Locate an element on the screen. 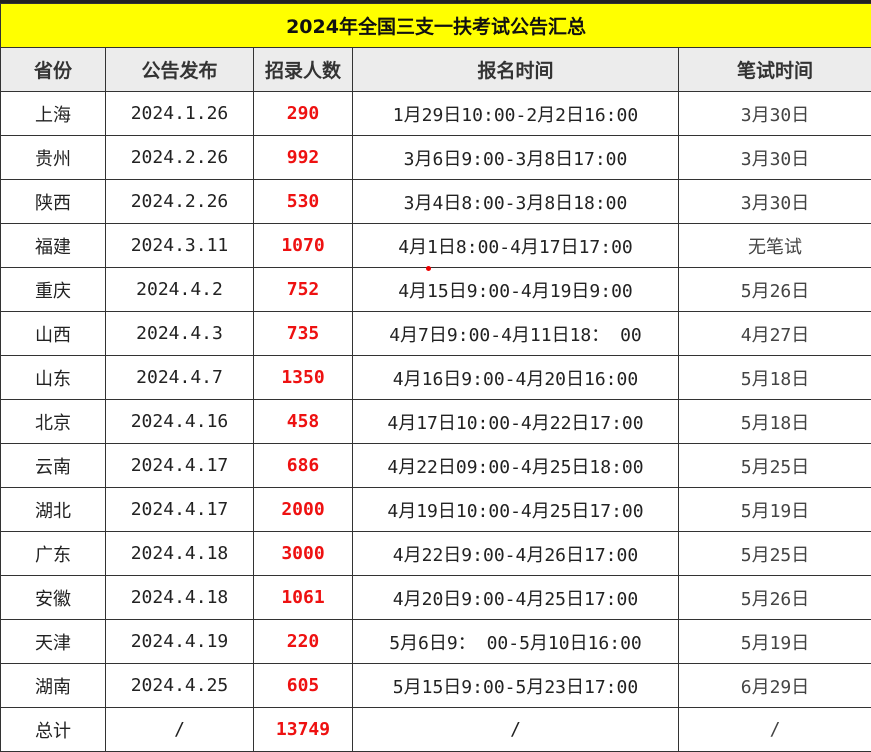 The image size is (871, 752). province-cell: 重庆 is located at coordinates (53, 290).